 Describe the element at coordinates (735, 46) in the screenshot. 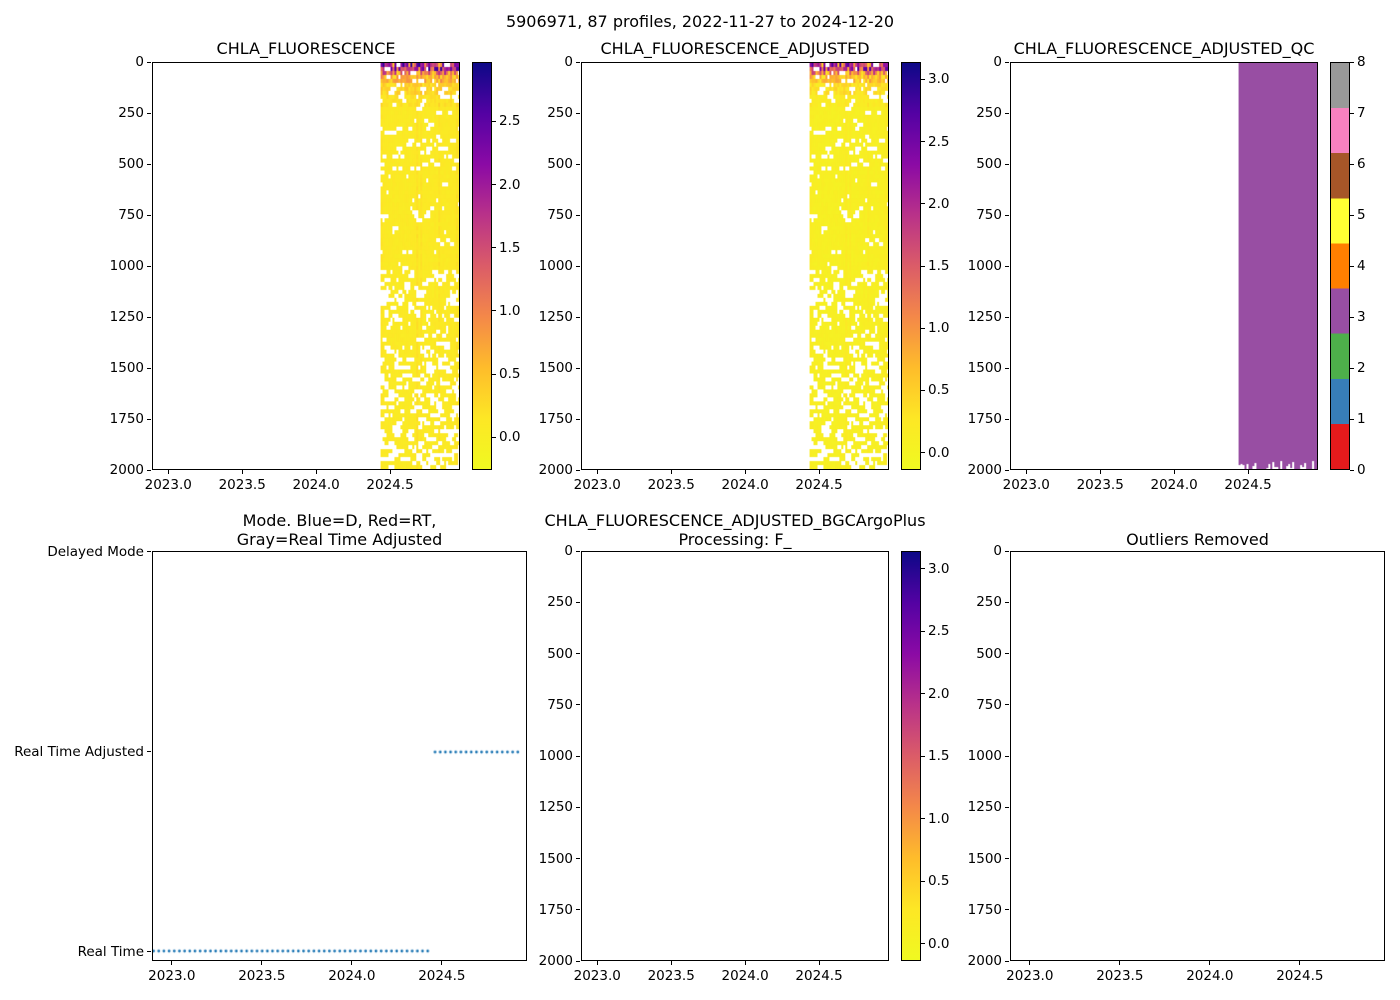

I see `panel-title-chla-fluorescence-adjusted: CHLA_FLUORESCENCE_ADJUSTED` at that location.